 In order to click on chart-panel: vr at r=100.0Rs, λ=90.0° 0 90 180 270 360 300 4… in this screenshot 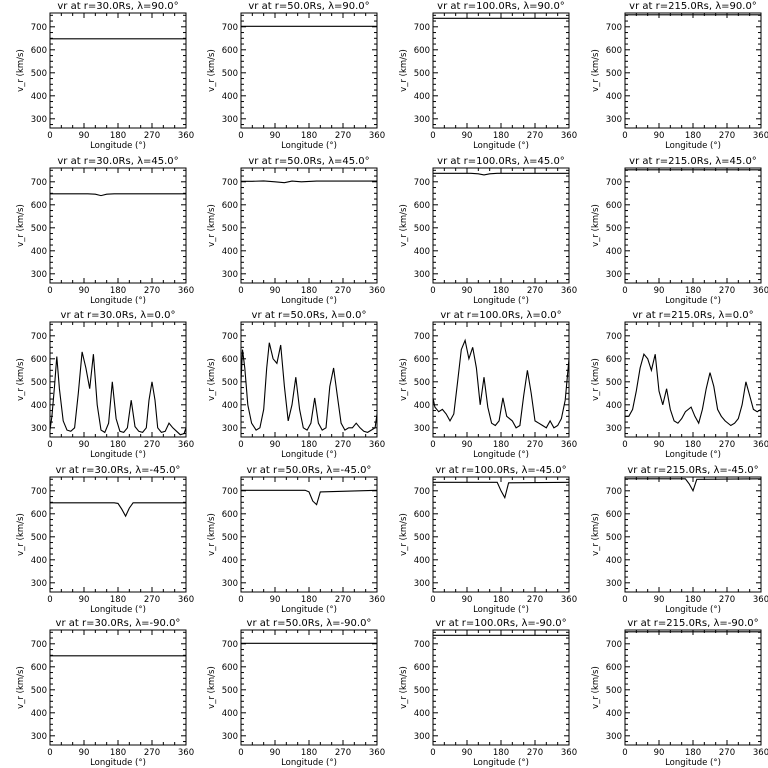, I will do `click(488, 76)`.